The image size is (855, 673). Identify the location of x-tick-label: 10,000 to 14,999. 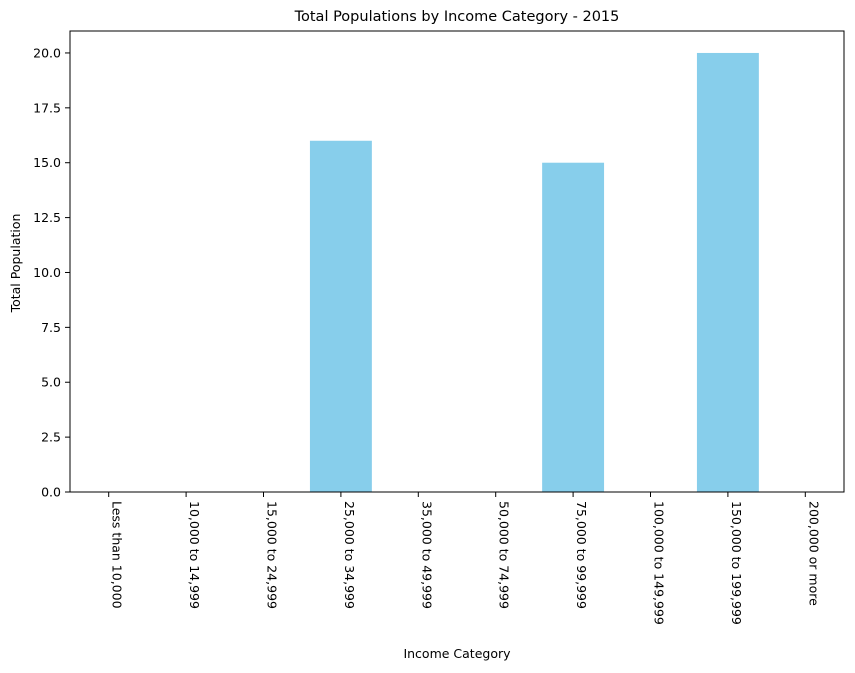
(194, 555).